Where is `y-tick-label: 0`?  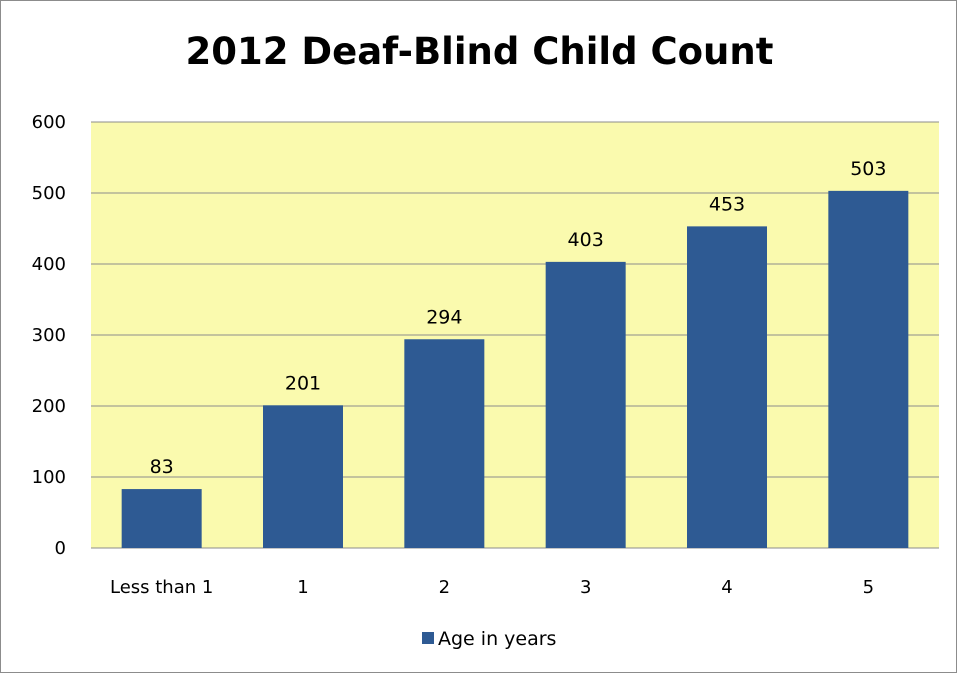
y-tick-label: 0 is located at coordinates (60, 548).